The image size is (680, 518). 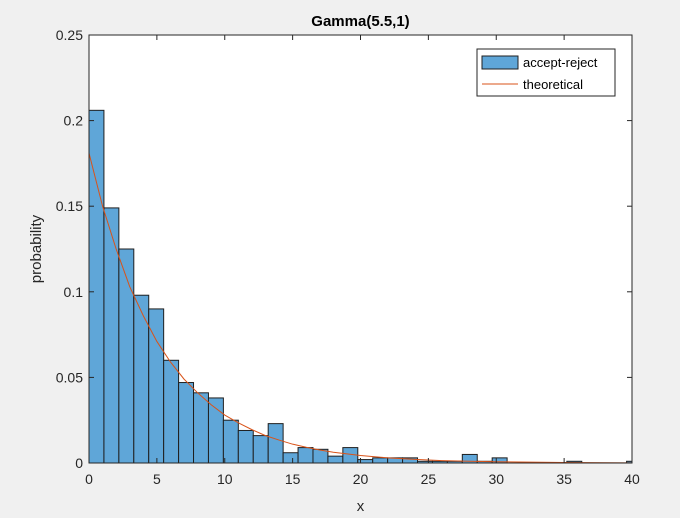 What do you see at coordinates (429, 479) in the screenshot?
I see `x-tick-label: 25` at bounding box center [429, 479].